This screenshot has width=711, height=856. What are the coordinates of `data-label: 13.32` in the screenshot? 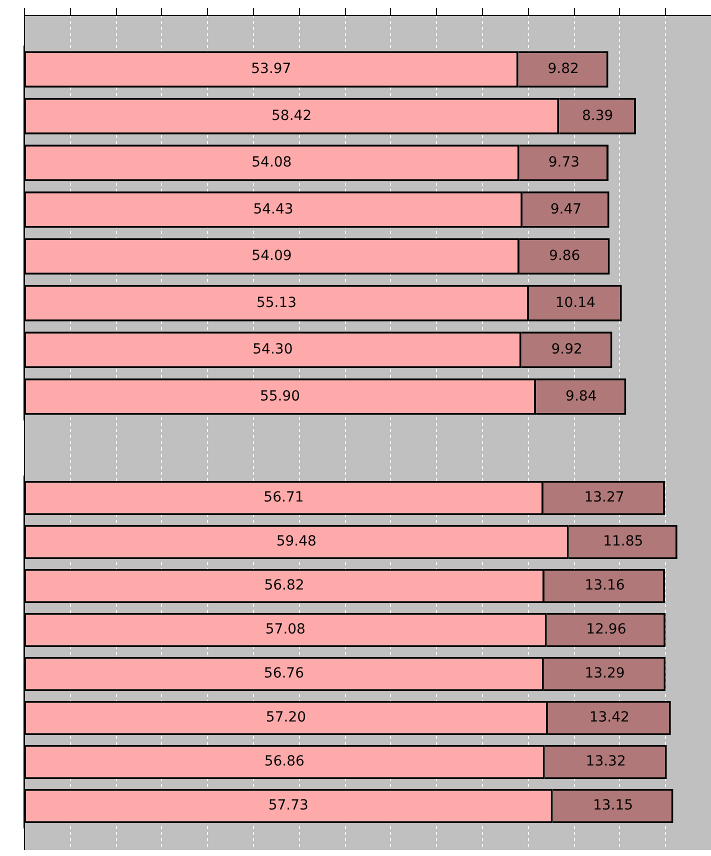 It's located at (606, 762).